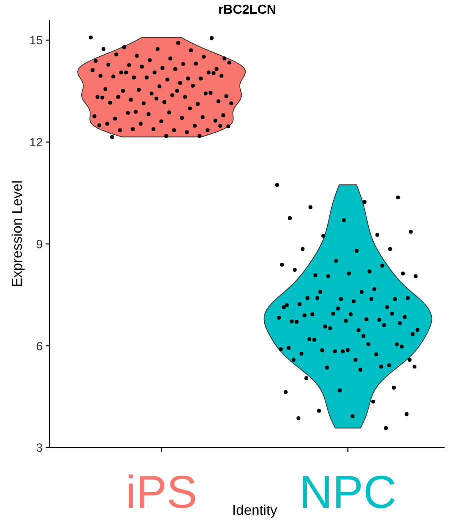  I want to click on chart-title: rBC2LCN, so click(247, 9).